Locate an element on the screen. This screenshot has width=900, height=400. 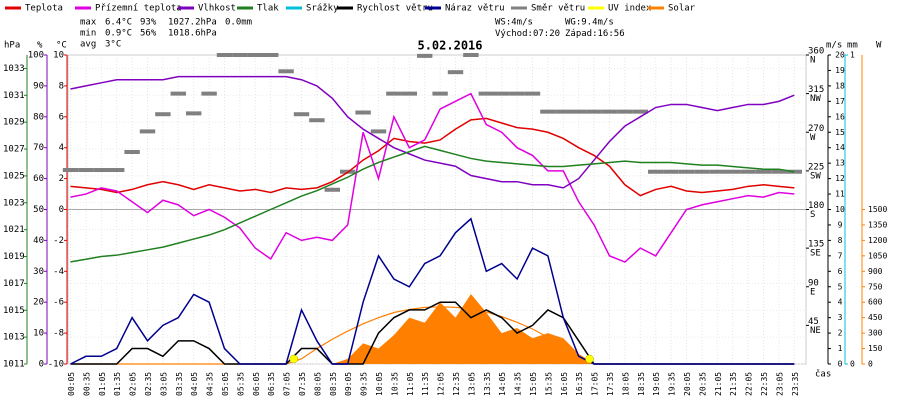
y-tick-compass: NW is located at coordinates (815, 99).